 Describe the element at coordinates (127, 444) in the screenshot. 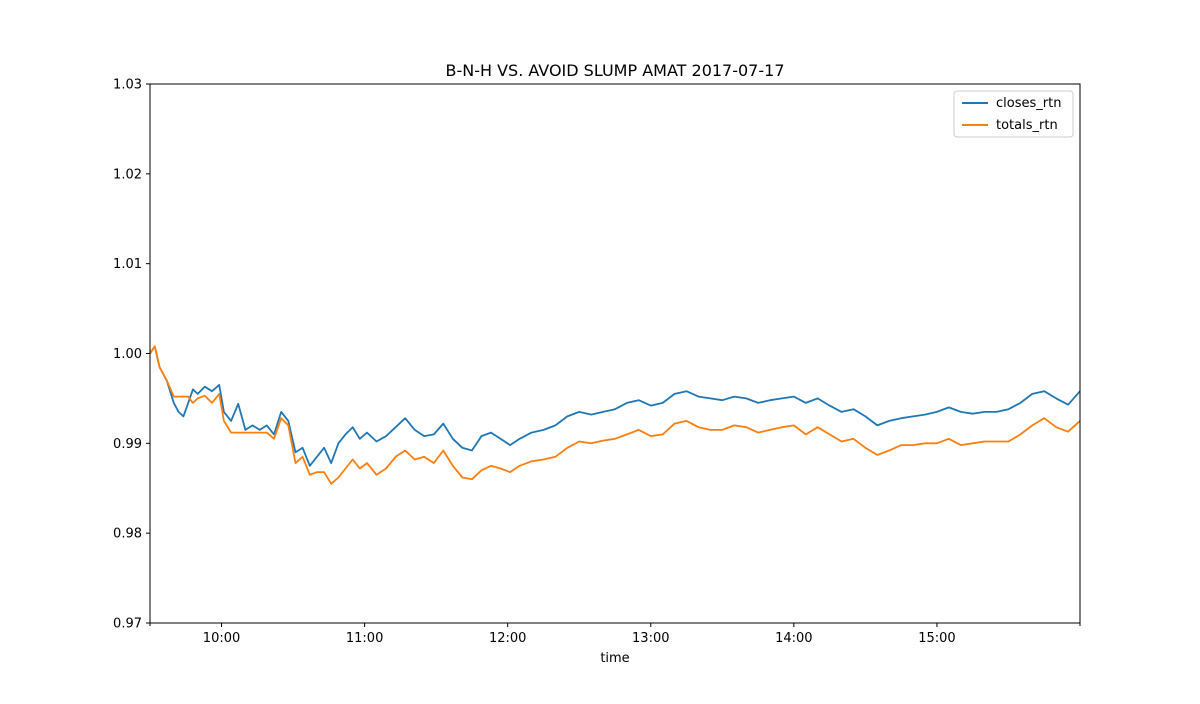

I see `y-tick-label: 0.99` at that location.